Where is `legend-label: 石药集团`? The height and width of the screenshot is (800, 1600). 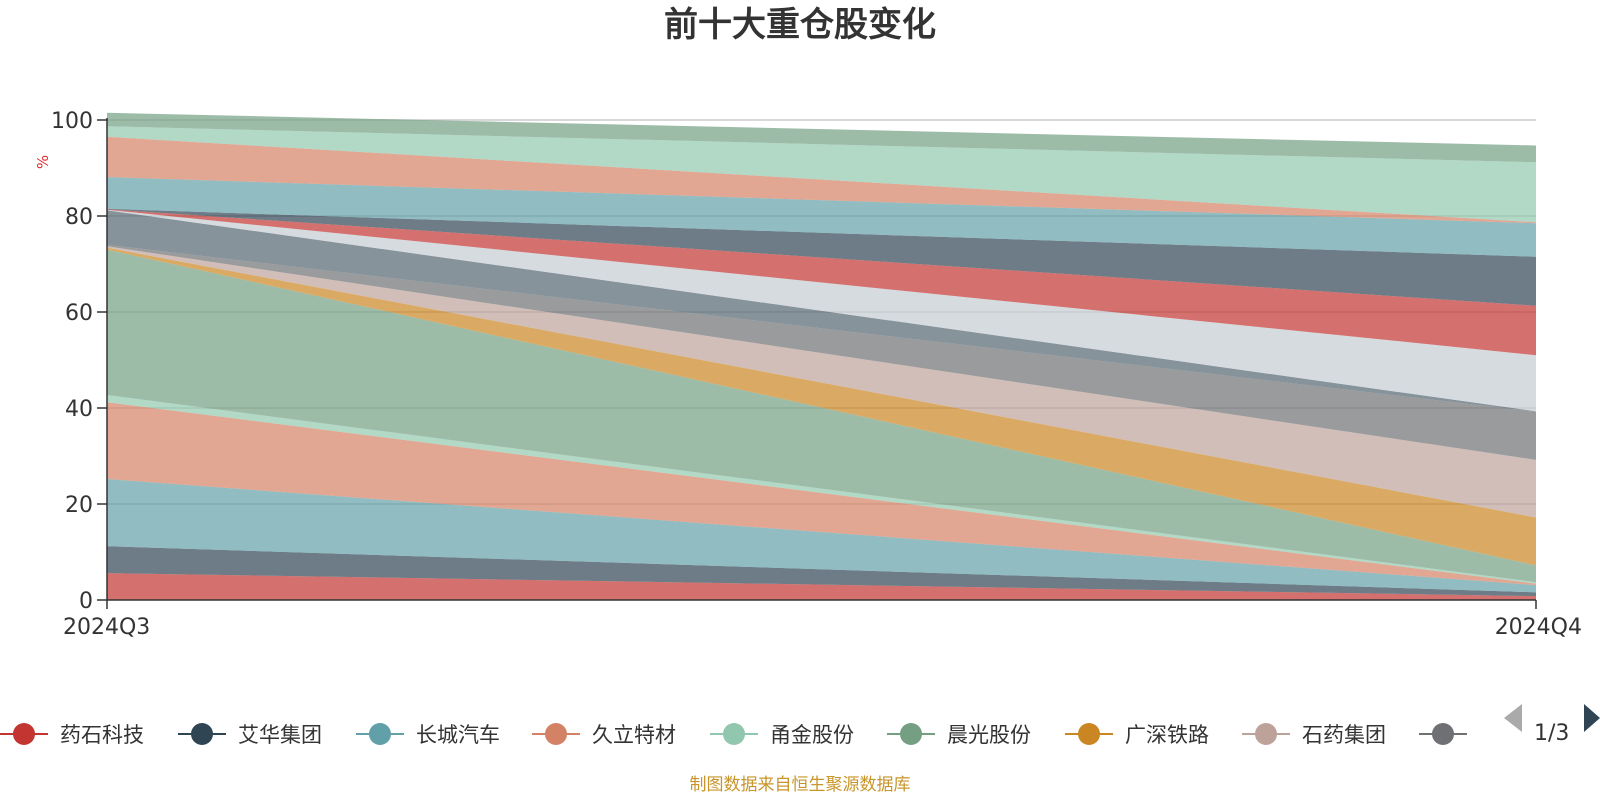 legend-label: 石药集团 is located at coordinates (1344, 735).